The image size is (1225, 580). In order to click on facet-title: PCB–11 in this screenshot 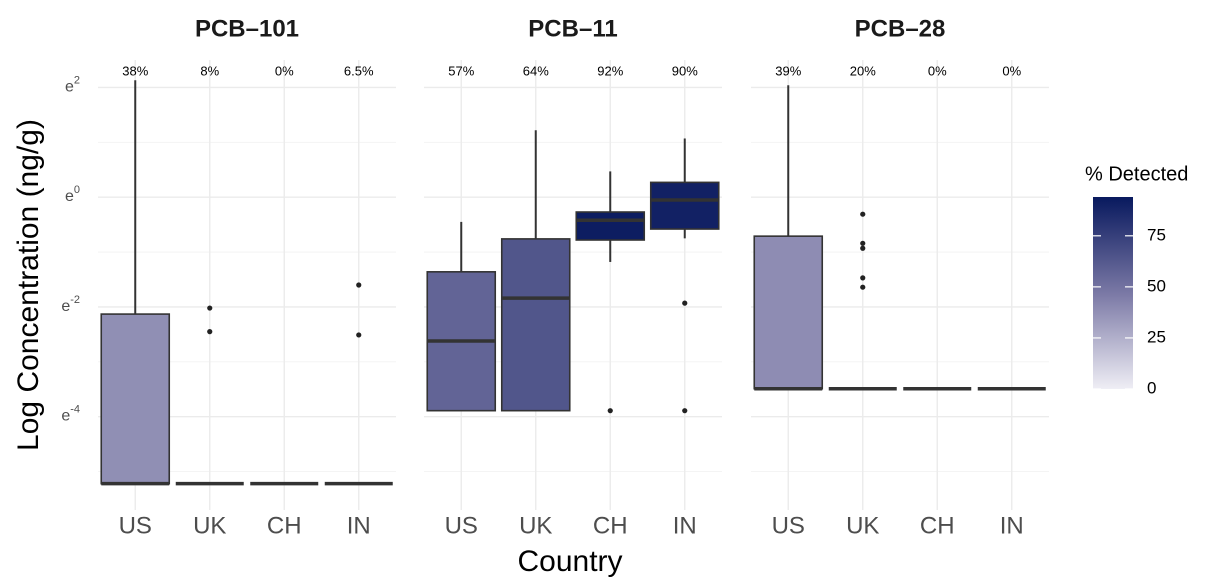, I will do `click(572, 28)`.